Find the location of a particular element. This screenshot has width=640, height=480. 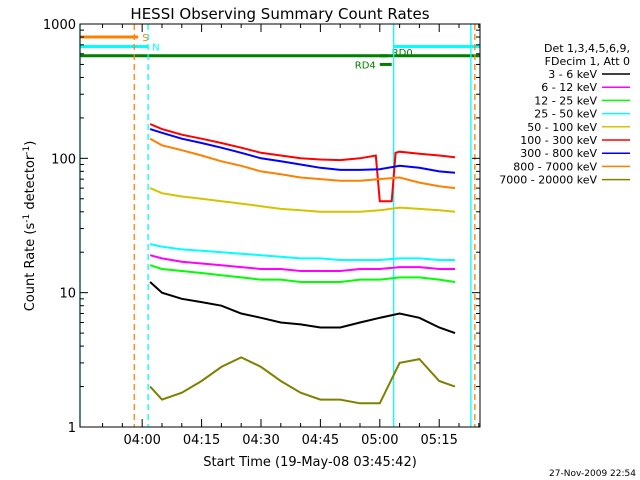

flag-bars: SN RD0 RD4 is located at coordinates (280, 52).